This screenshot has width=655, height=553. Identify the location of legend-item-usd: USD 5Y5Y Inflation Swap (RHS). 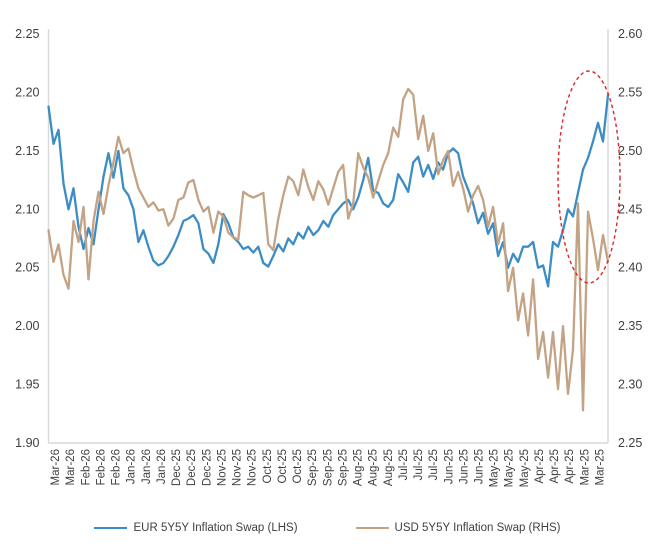
(458, 528).